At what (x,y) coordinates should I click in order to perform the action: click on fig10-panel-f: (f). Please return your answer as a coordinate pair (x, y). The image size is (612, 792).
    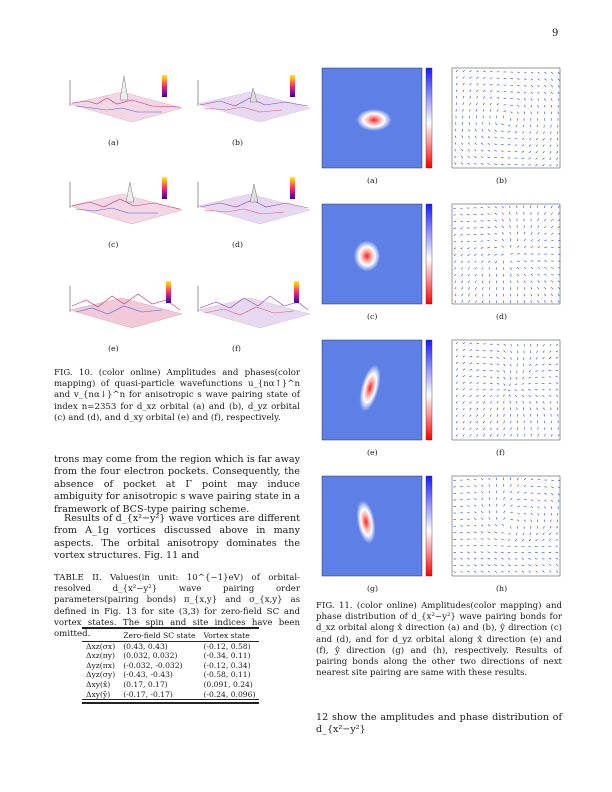
    Looking at the image, I should click on (254, 314).